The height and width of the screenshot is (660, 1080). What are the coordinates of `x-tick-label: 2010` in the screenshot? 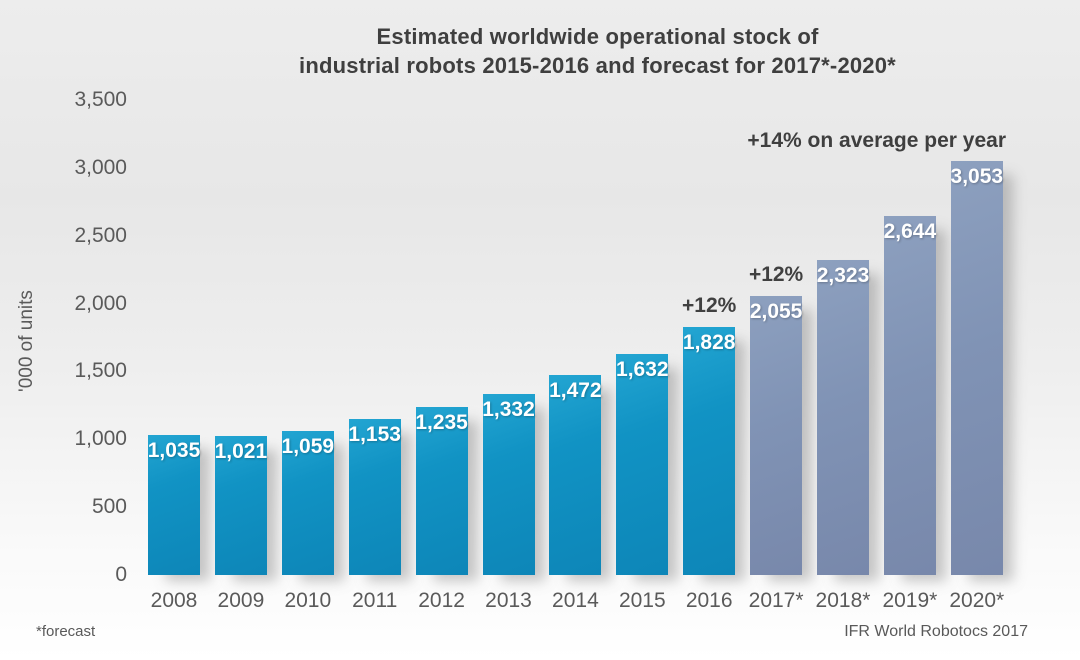 It's located at (308, 600).